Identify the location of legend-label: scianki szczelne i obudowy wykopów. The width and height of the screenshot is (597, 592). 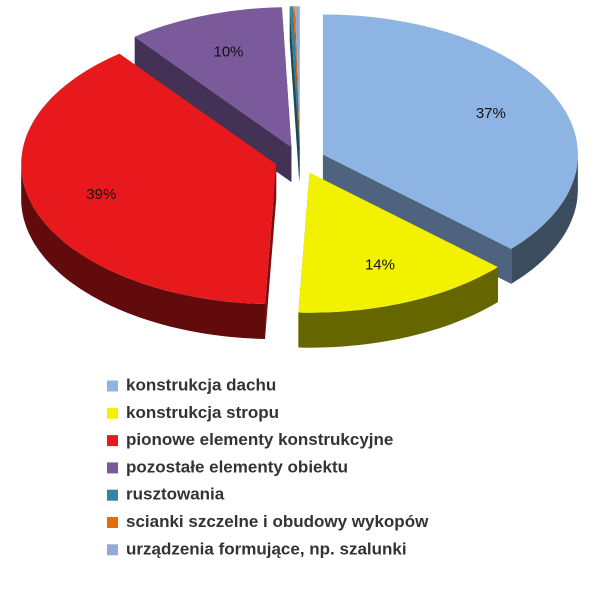
(277, 521).